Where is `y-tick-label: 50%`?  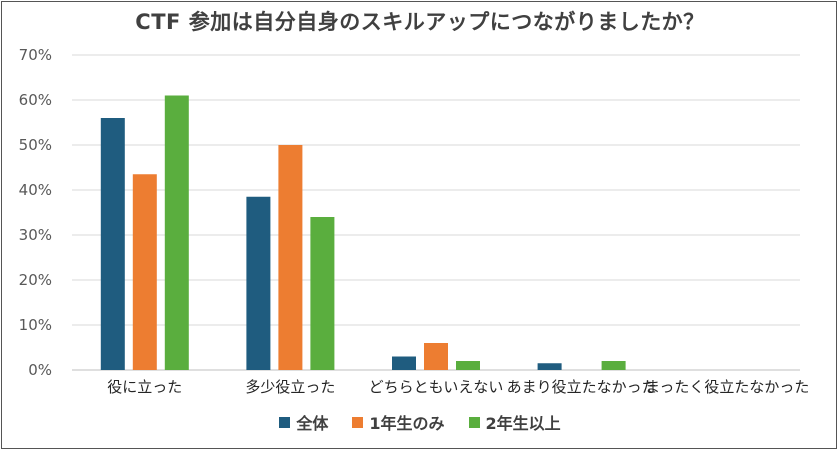 y-tick-label: 50% is located at coordinates (35, 145).